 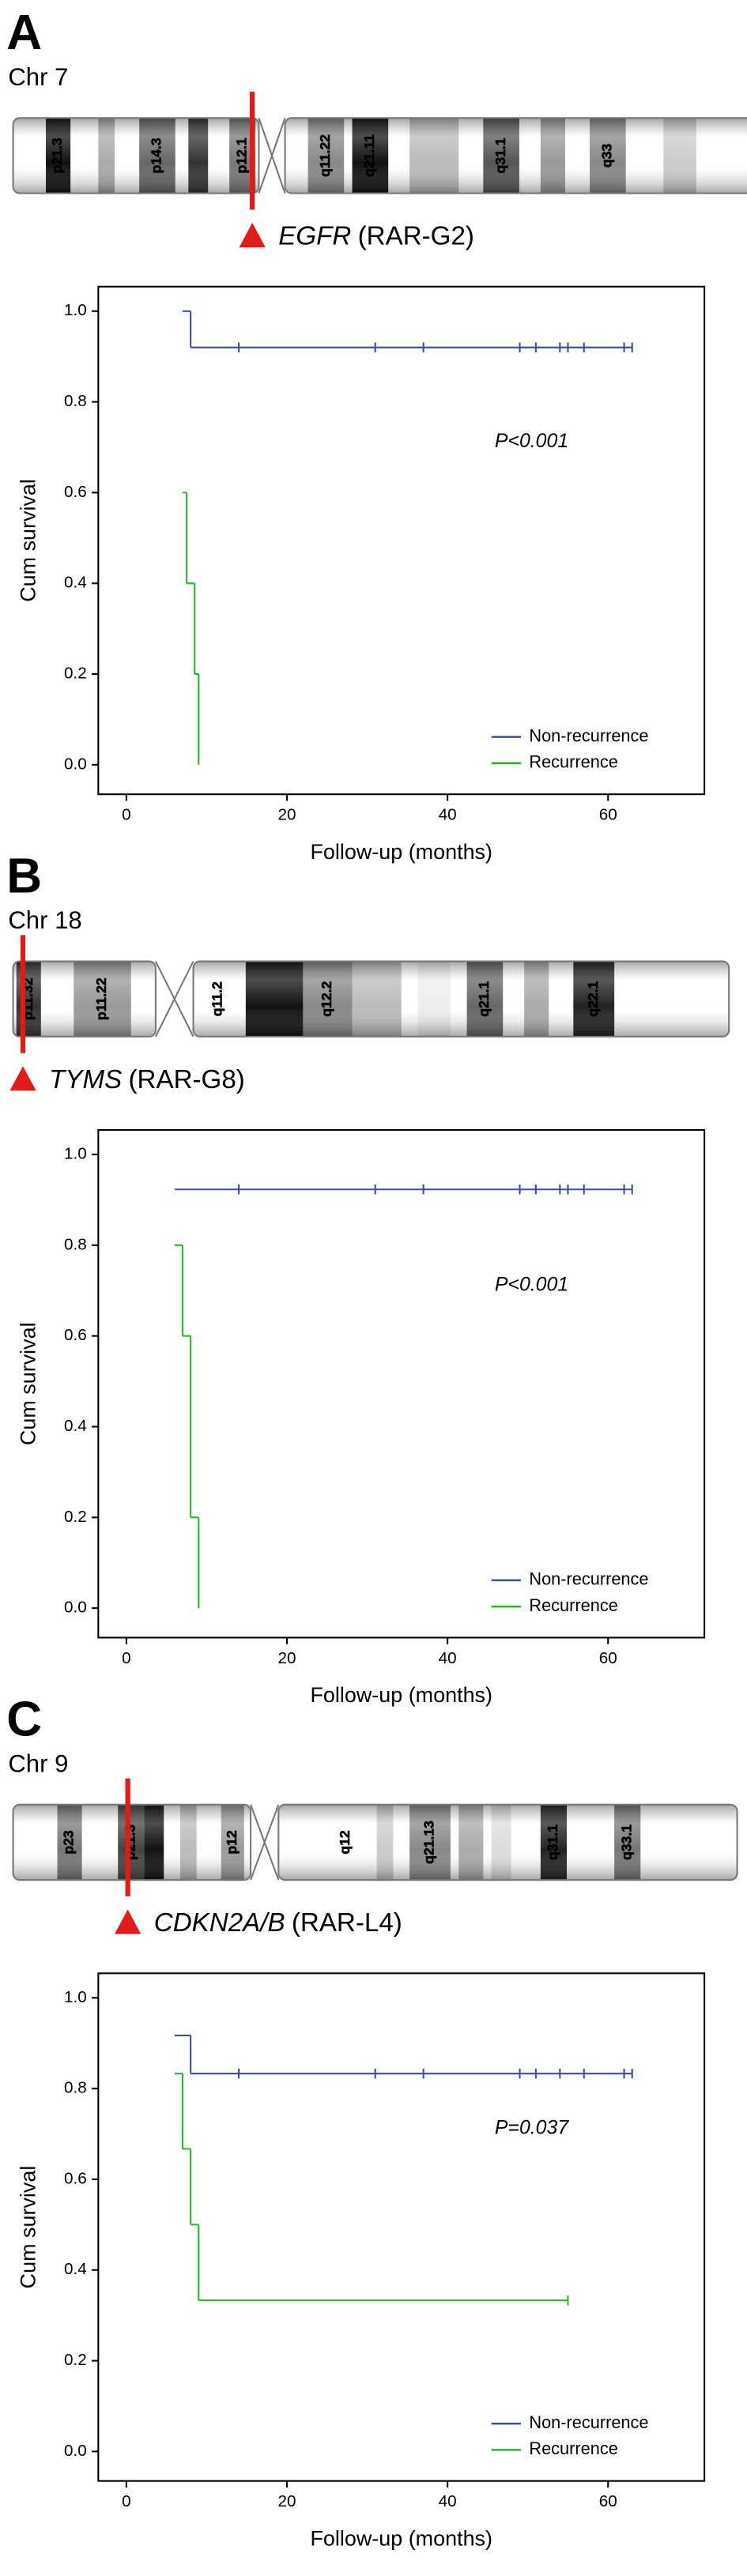 I want to click on band-label: q12, so click(x=345, y=1842).